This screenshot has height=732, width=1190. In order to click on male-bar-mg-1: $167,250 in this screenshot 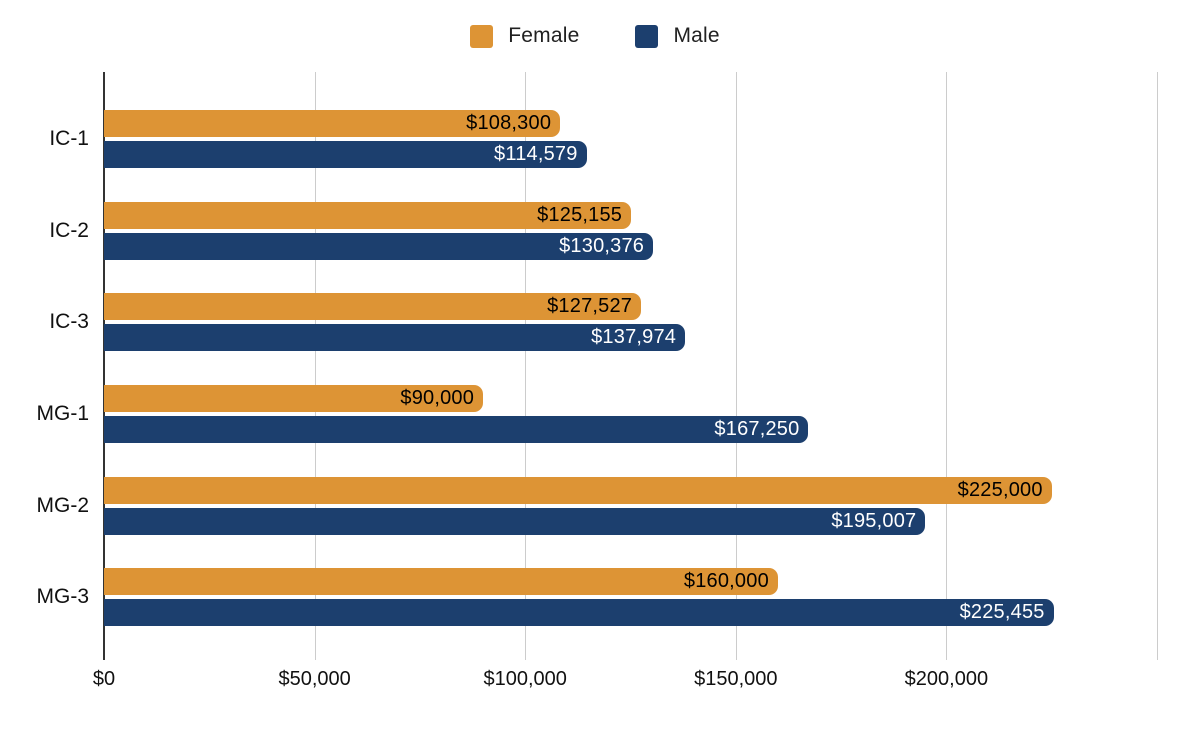, I will do `click(456, 430)`.